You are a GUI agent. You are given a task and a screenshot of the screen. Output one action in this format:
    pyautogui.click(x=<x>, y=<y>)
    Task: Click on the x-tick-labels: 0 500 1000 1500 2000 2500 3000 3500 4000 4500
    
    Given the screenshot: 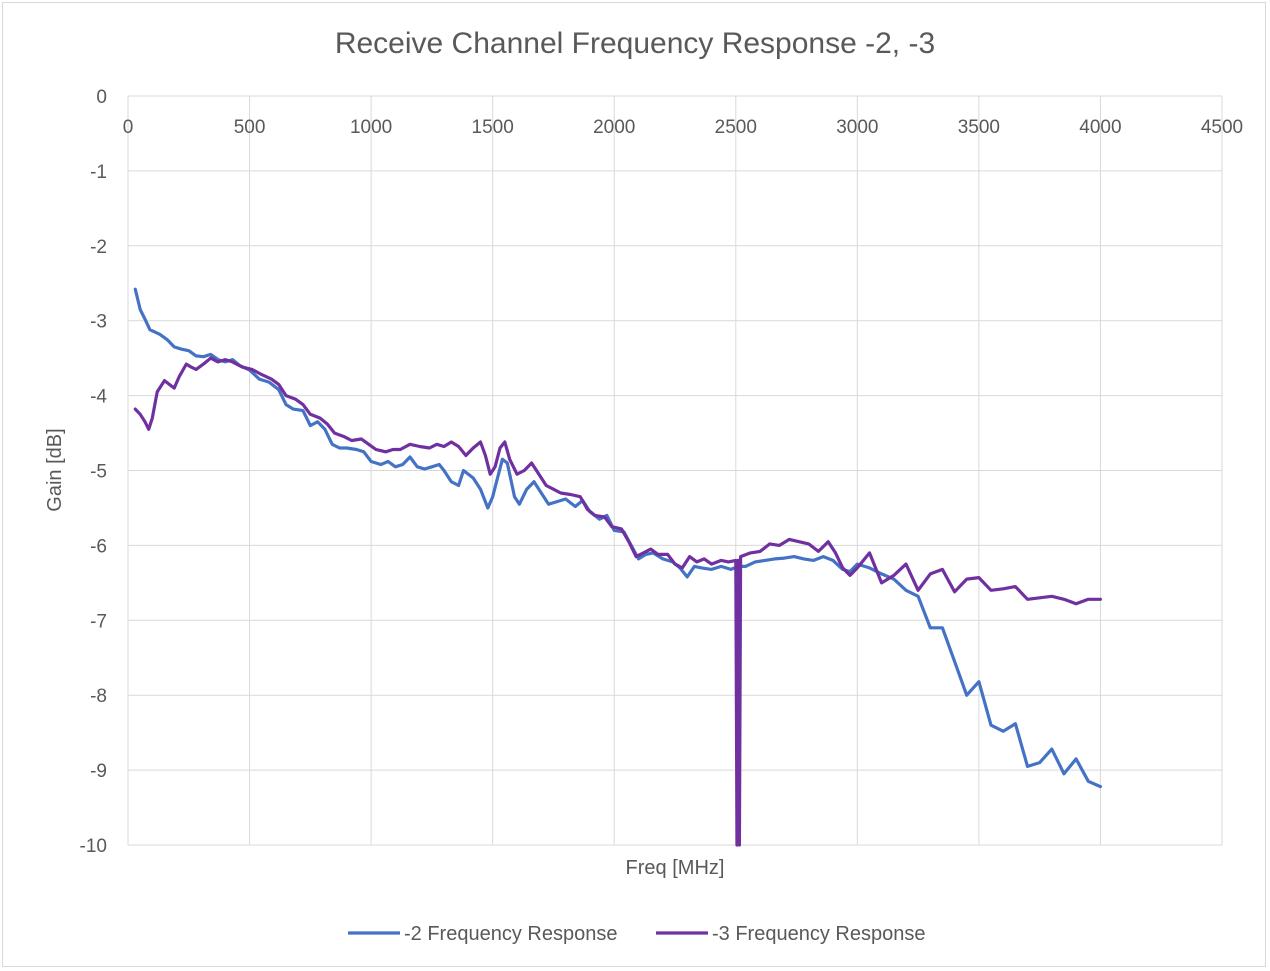 What is the action you would take?
    pyautogui.click(x=683, y=127)
    